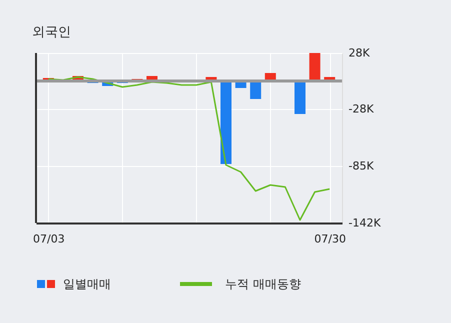  I want to click on y-tick-label: -28K, so click(361, 109).